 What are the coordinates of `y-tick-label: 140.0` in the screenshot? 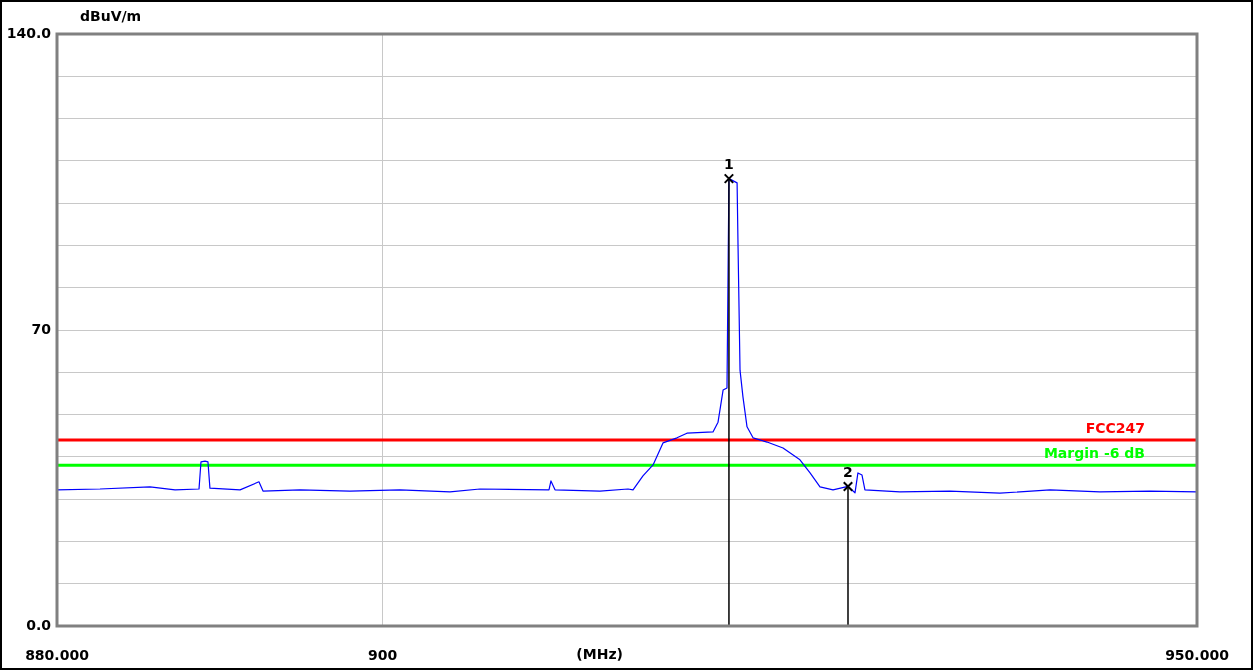 It's located at (29, 32).